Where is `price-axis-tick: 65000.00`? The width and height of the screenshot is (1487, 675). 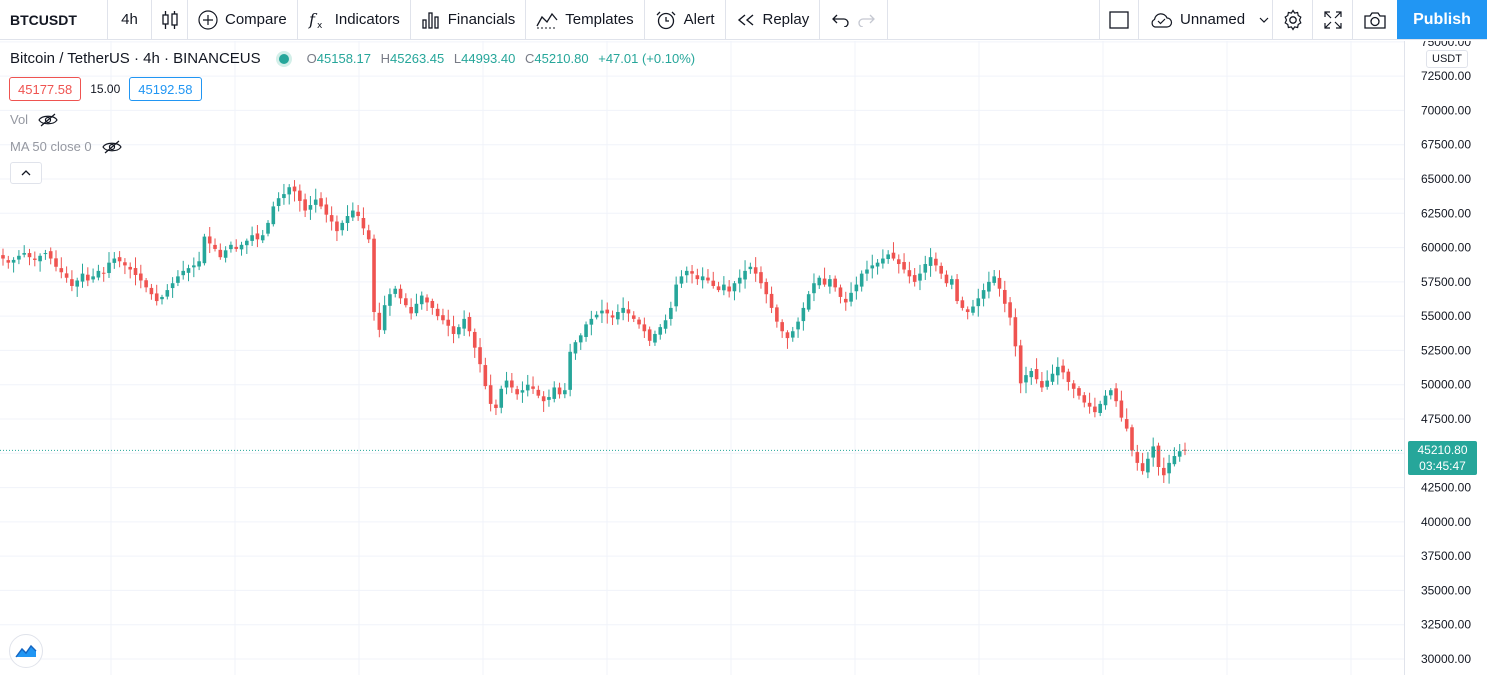
price-axis-tick: 65000.00 is located at coordinates (1446, 179).